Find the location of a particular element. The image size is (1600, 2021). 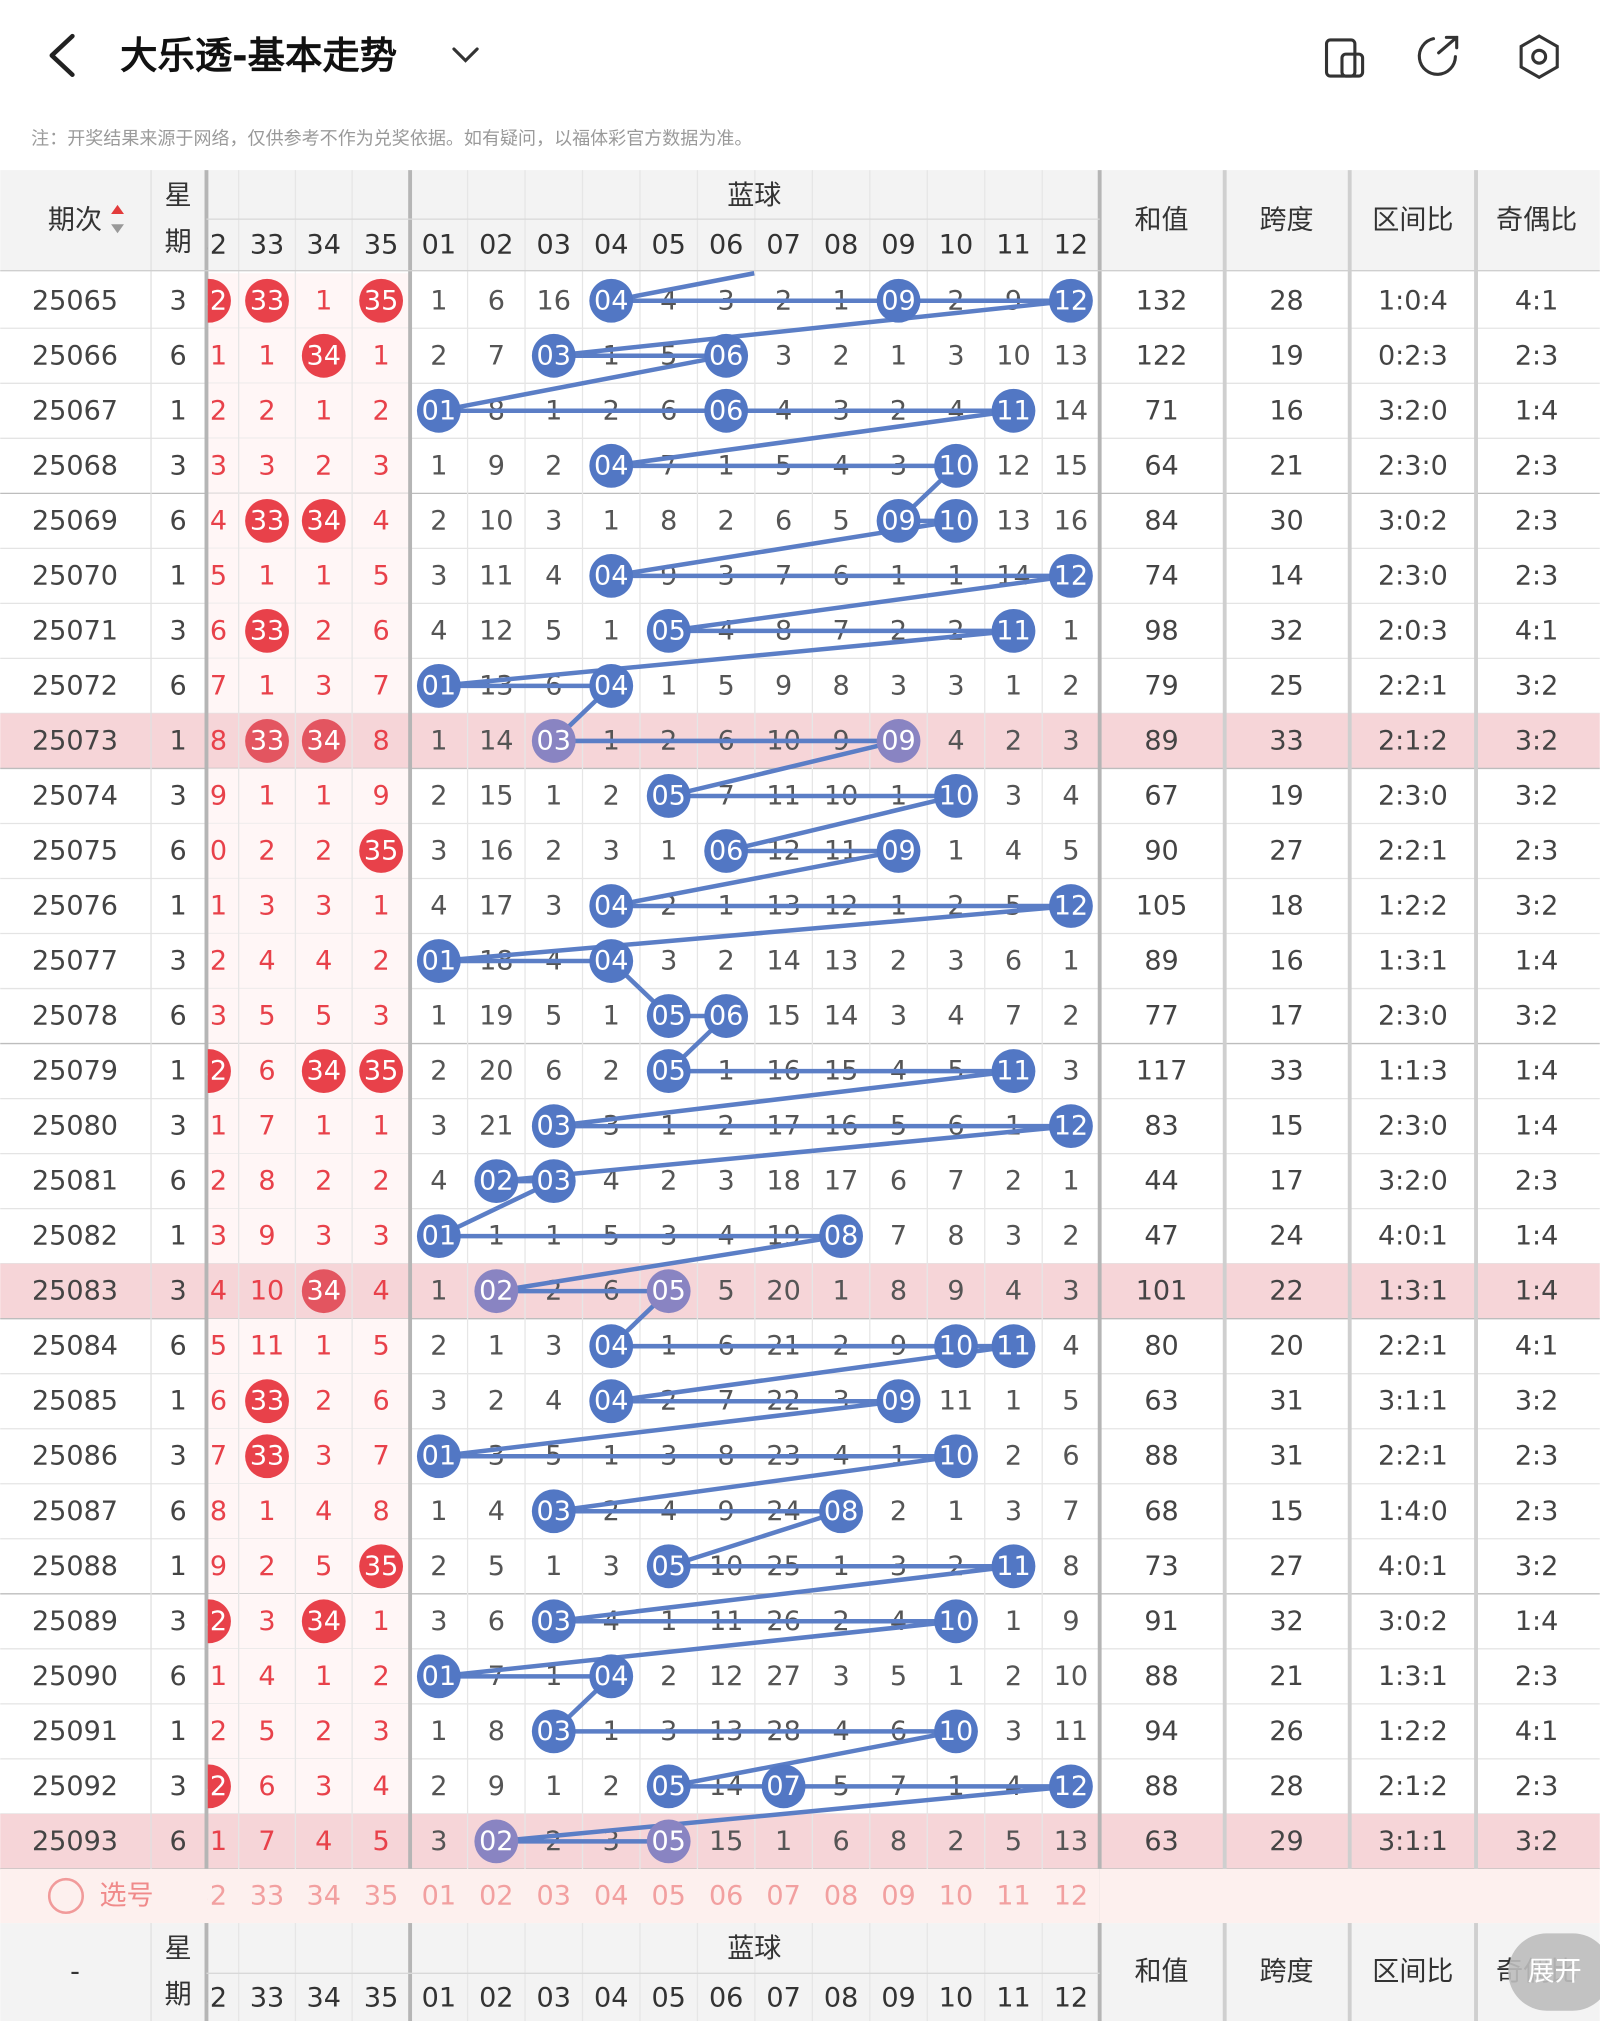

stat-span: 27 is located at coordinates (1286, 1566).